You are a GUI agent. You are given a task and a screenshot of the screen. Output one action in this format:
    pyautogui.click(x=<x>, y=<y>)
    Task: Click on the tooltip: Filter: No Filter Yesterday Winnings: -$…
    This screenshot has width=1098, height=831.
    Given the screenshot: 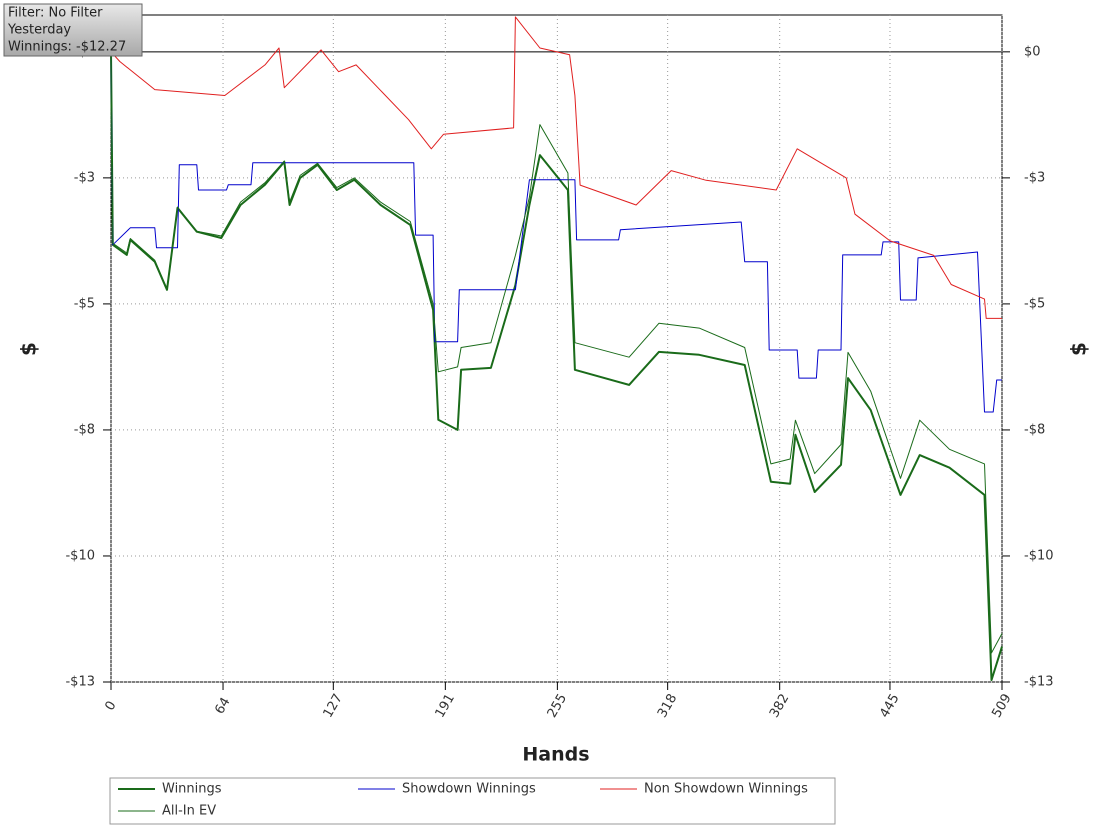 What is the action you would take?
    pyautogui.click(x=73, y=30)
    